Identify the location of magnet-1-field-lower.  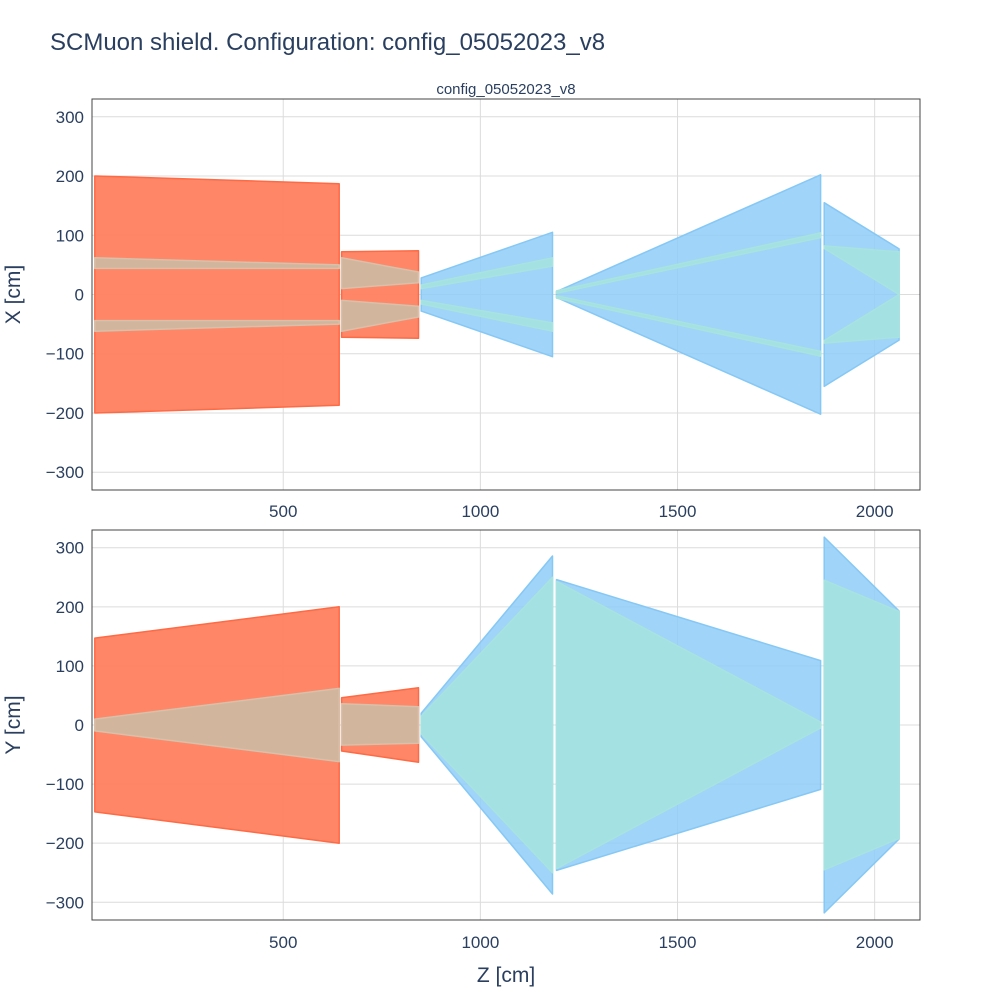
(487, 315).